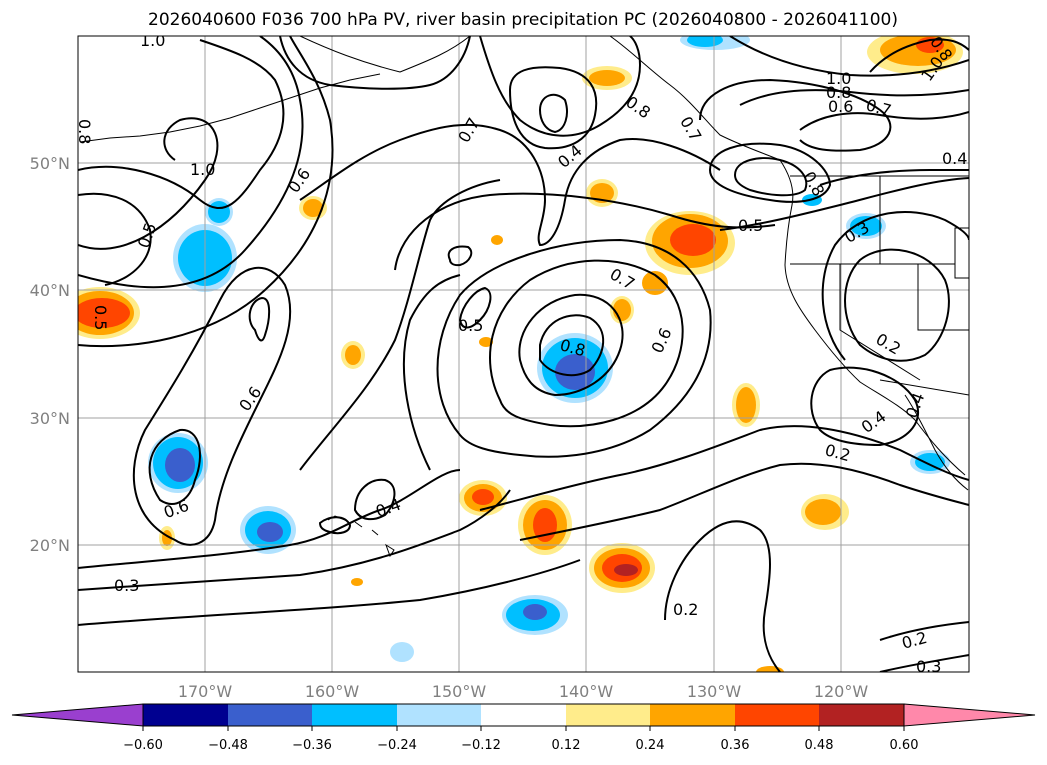 The image size is (1047, 765). Describe the element at coordinates (143, 745) in the screenshot. I see `colorbar-tick-label: −0.60` at that location.